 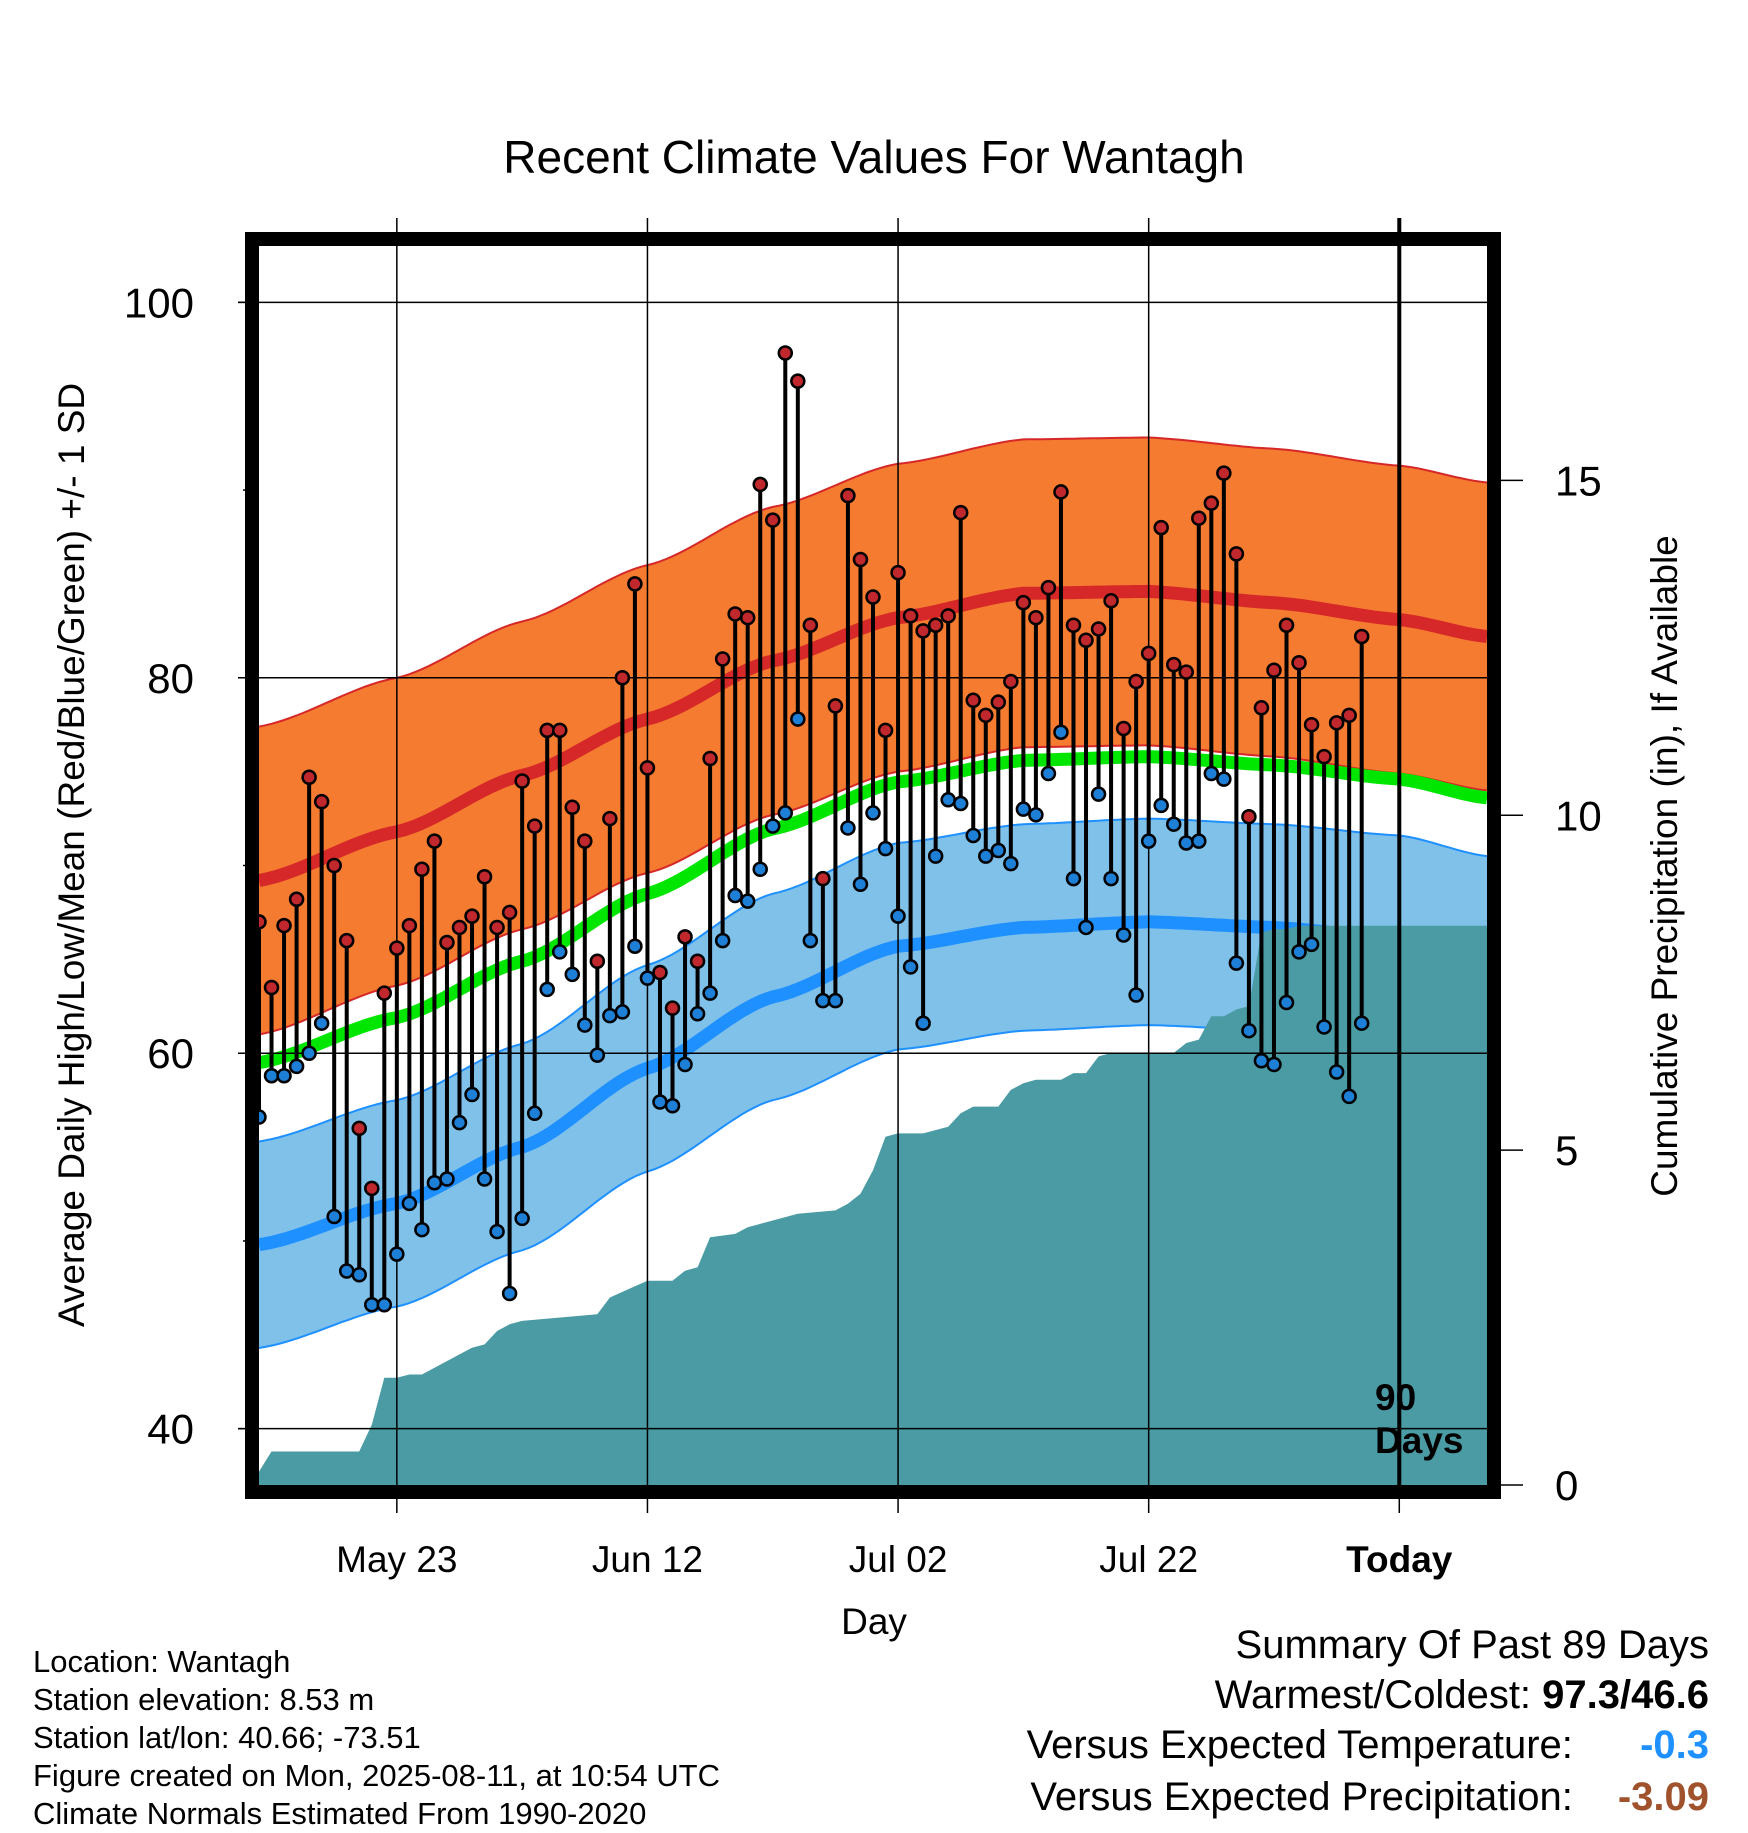 I want to click on elevation-line: Station elevation: 8.53 m, so click(x=204, y=1699).